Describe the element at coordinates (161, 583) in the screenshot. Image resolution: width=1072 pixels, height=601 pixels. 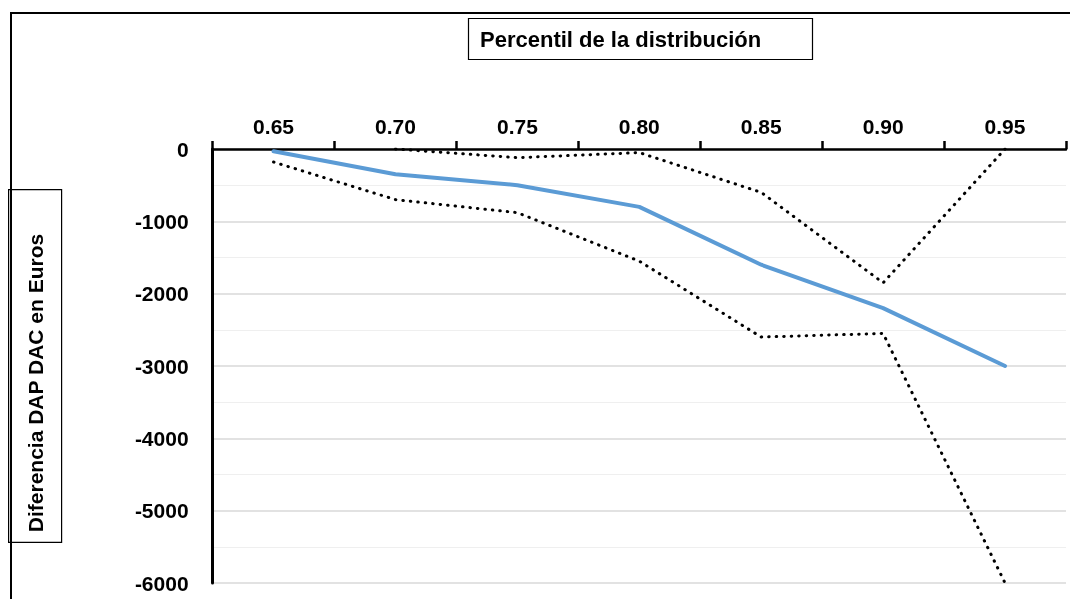
I see `y-tick-label: -6000` at that location.